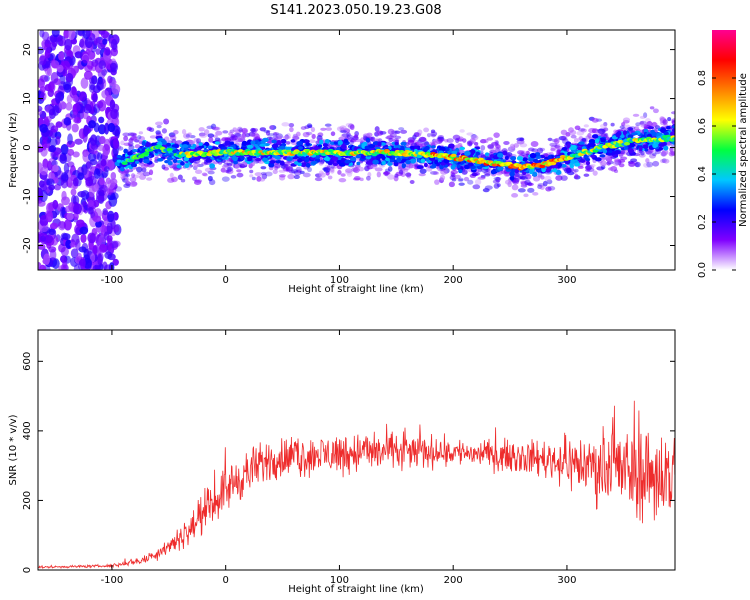 This screenshot has width=750, height=600. Describe the element at coordinates (453, 155) in the screenshot. I see `spectrogram-ridge-cell` at that location.